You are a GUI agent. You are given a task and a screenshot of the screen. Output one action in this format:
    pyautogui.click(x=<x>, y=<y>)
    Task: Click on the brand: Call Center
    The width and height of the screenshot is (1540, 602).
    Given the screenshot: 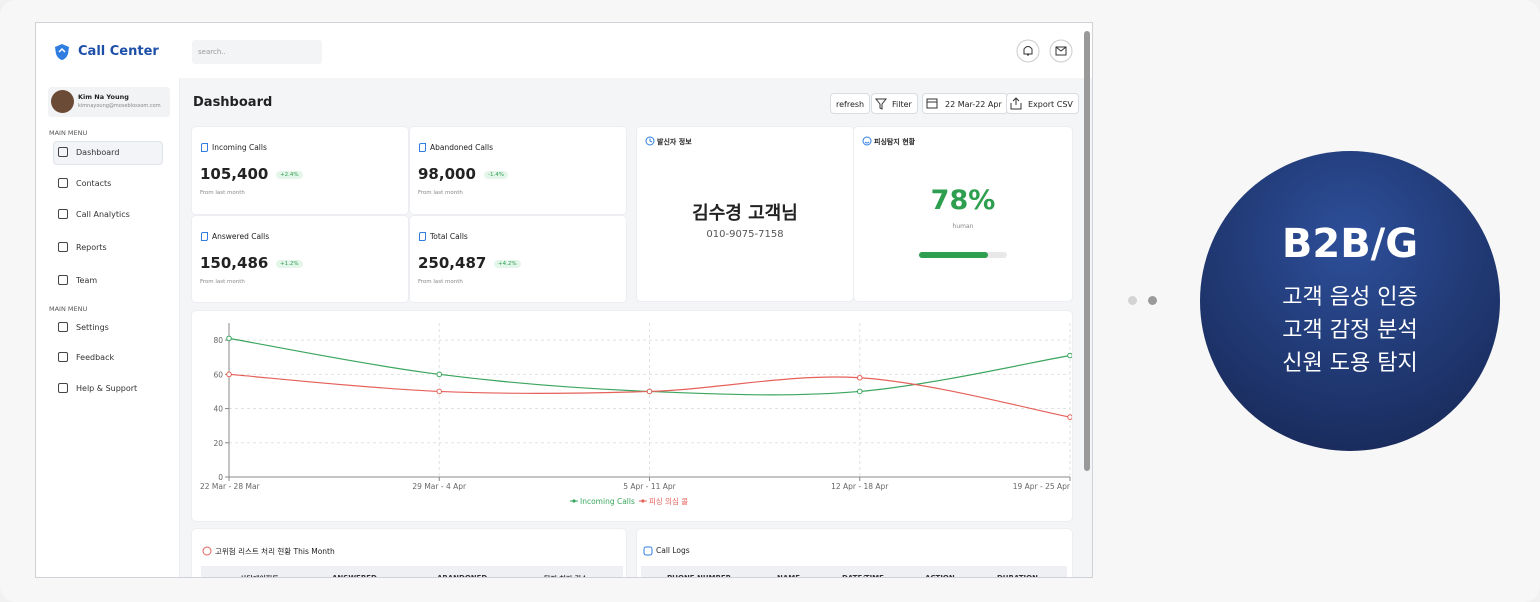 What is the action you would take?
    pyautogui.click(x=118, y=51)
    